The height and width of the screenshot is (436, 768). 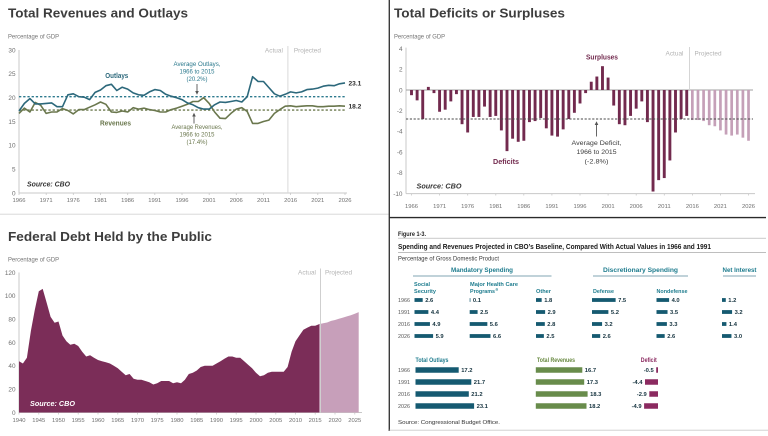 I want to click on svg-text: (17.4%), so click(x=197, y=142).